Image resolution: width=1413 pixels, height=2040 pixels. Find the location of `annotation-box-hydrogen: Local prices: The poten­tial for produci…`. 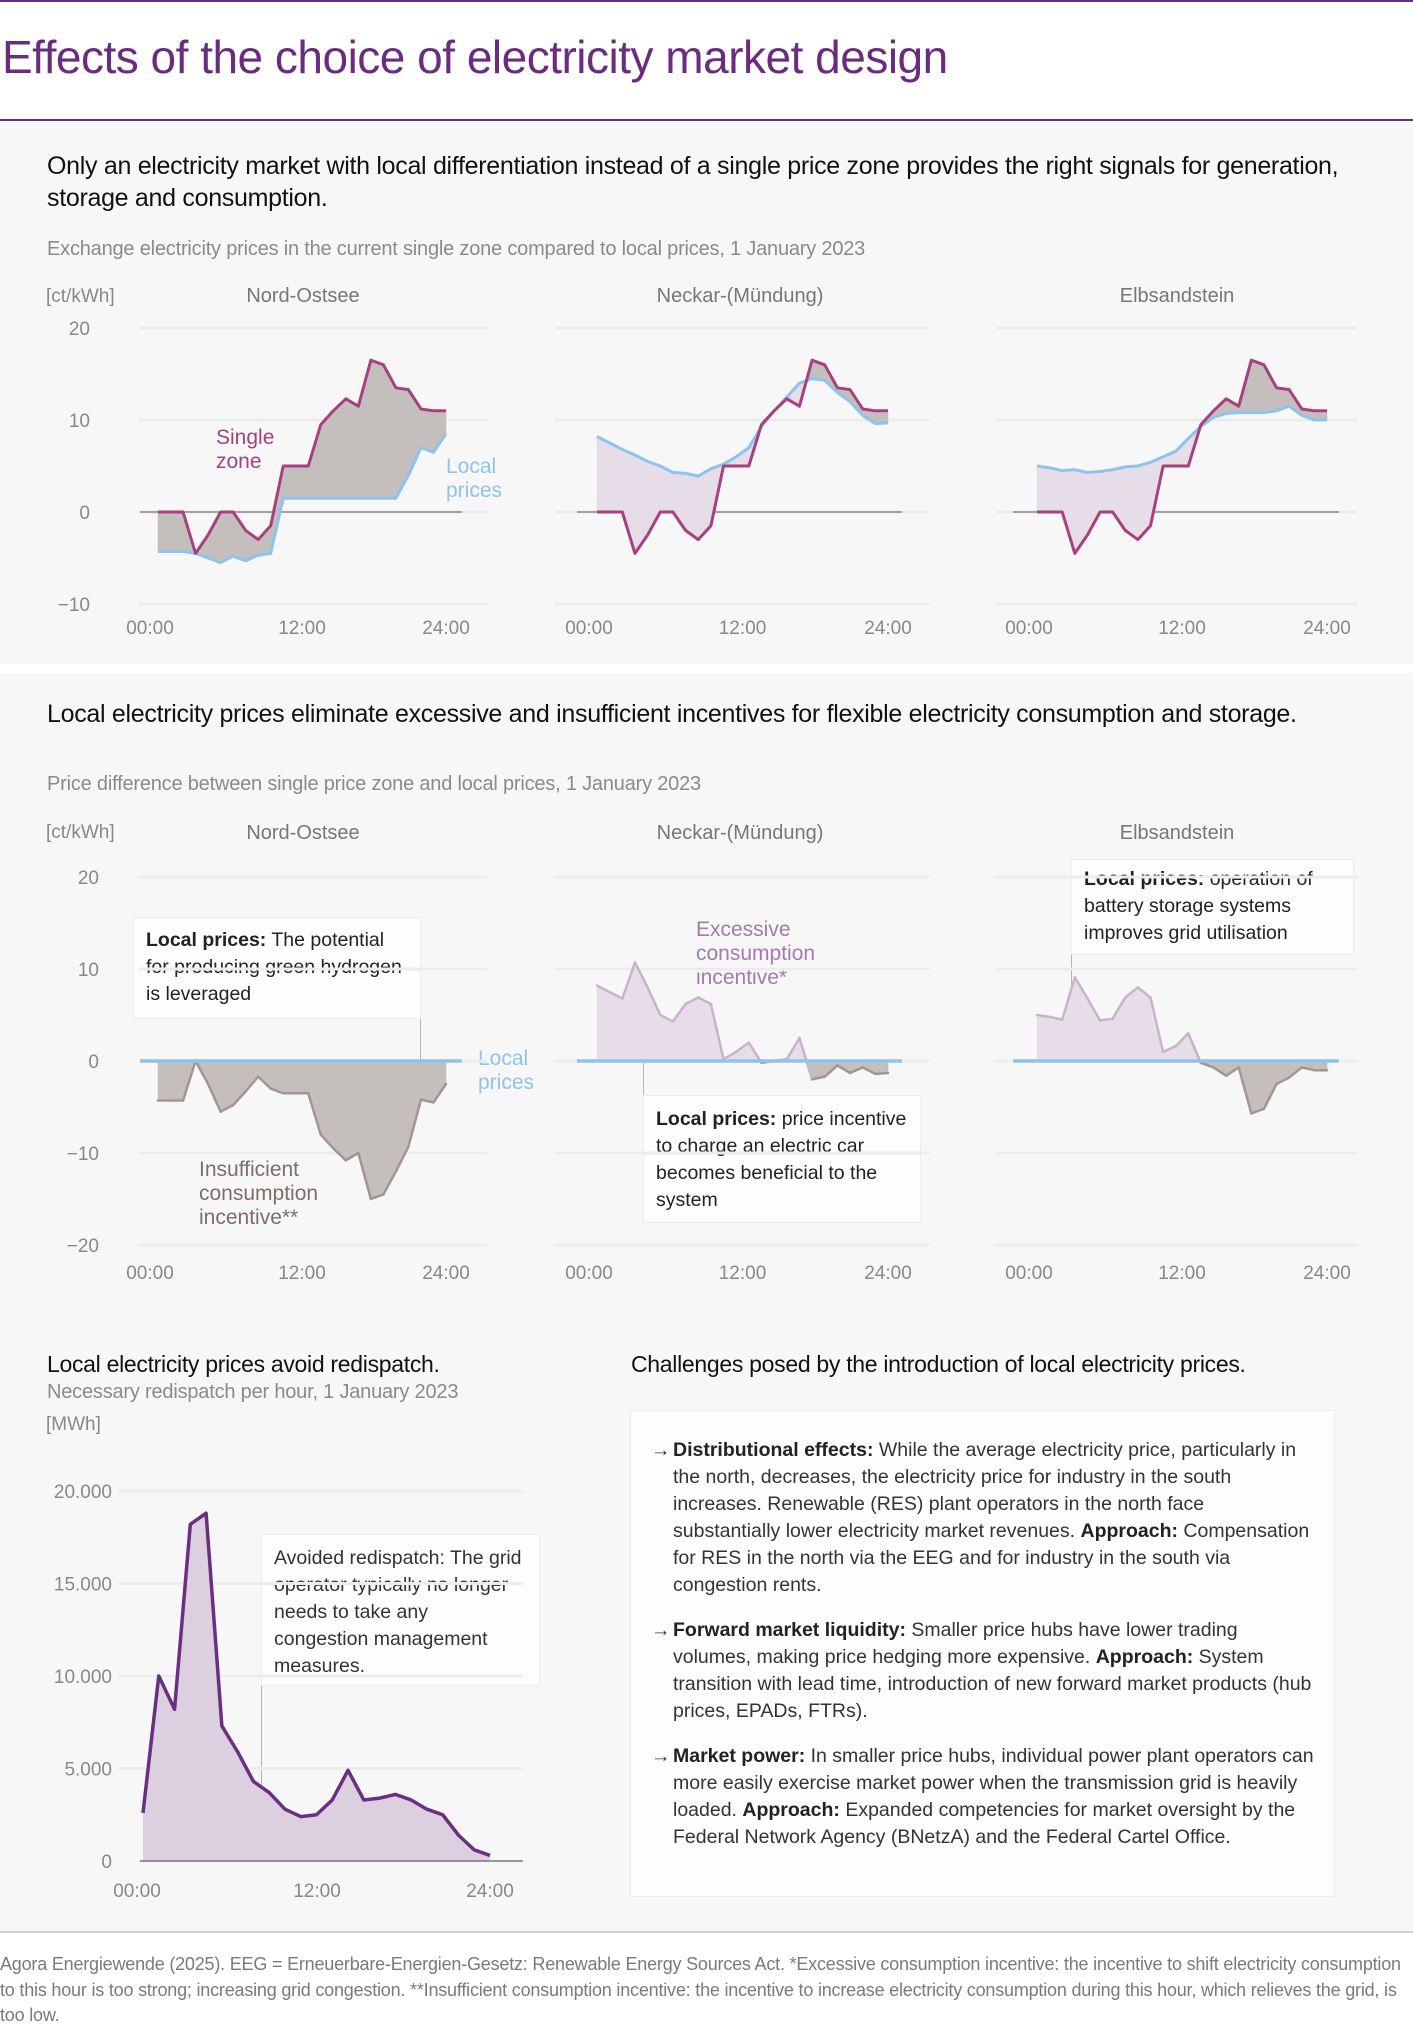

annotation-box-hydrogen: Local prices: The poten­tial for produci… is located at coordinates (277, 968).